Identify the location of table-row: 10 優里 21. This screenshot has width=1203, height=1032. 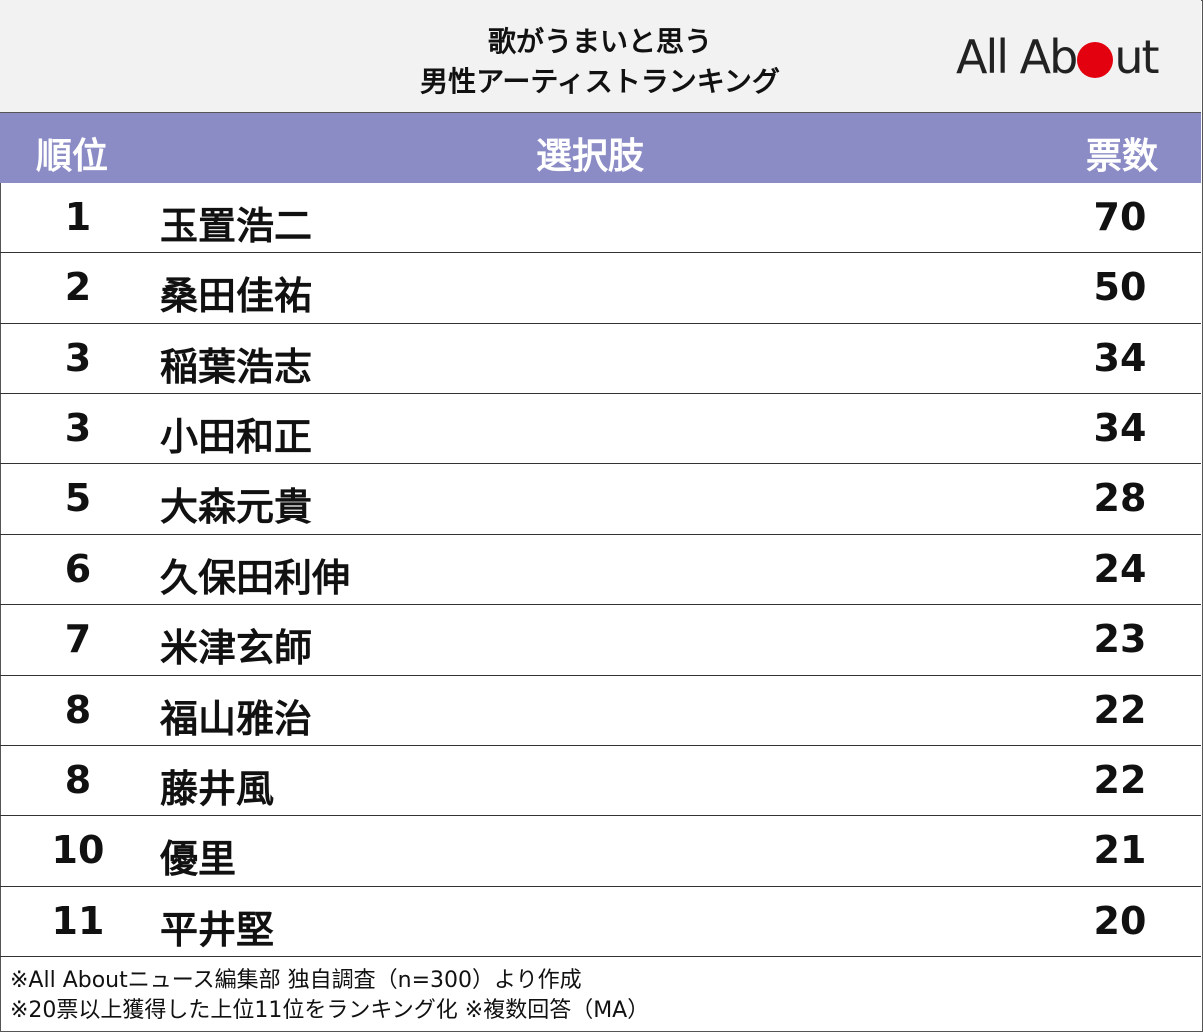
(600, 851).